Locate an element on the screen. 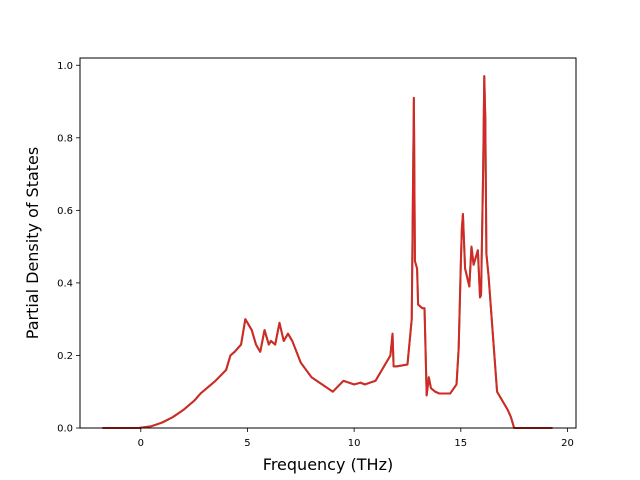 The height and width of the screenshot is (480, 640). x-tick-label: 5 is located at coordinates (247, 443).